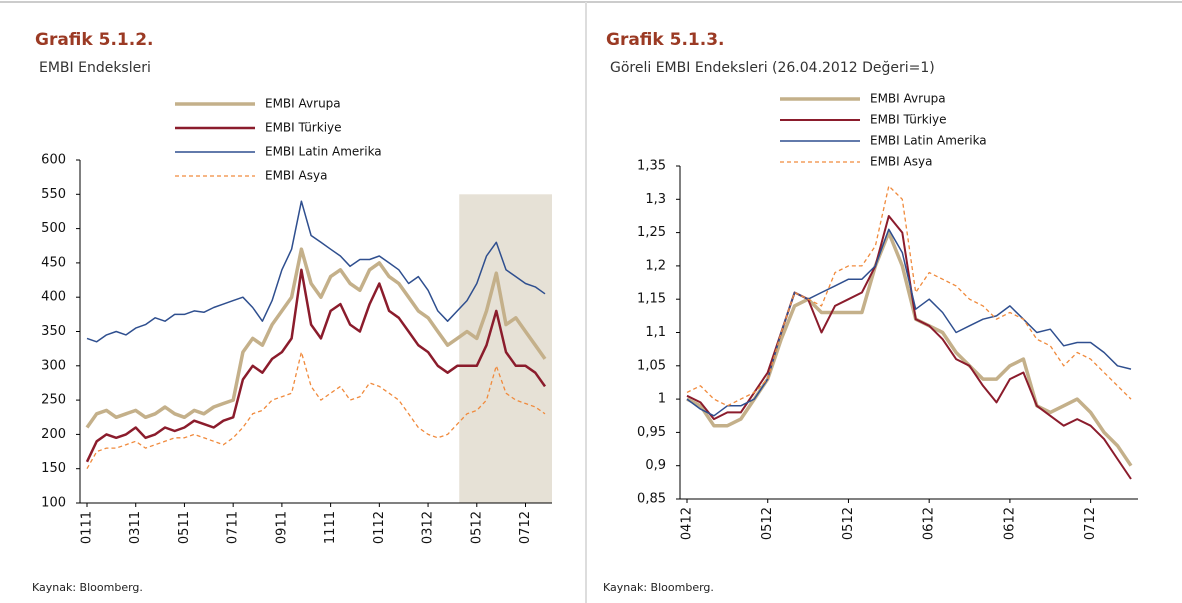  I want to click on y-tick-label: 500, so click(53, 228).